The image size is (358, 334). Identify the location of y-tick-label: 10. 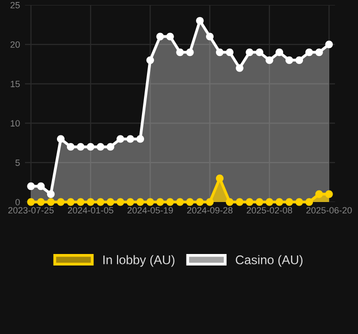
(15, 123).